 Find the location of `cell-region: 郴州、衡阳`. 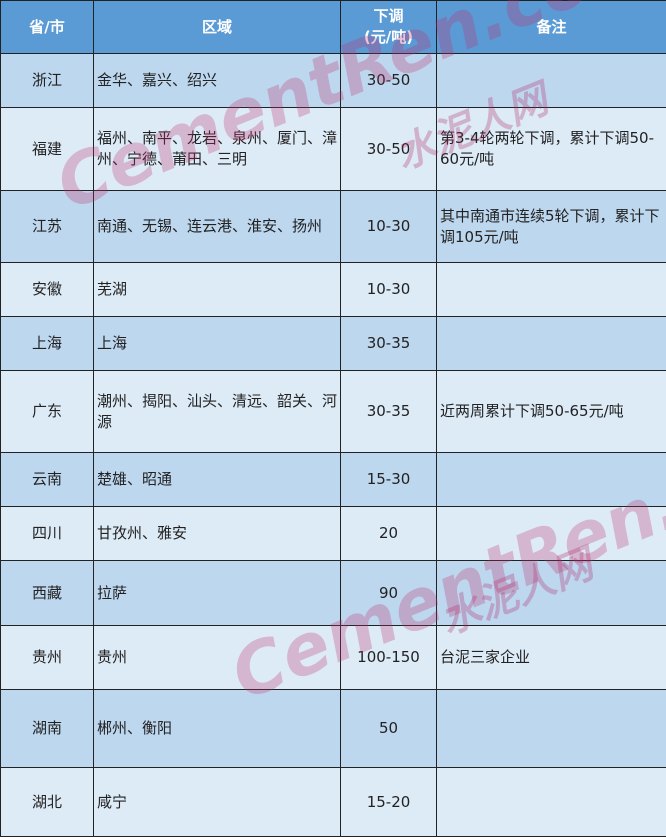

cell-region: 郴州、衡阳 is located at coordinates (217, 728).